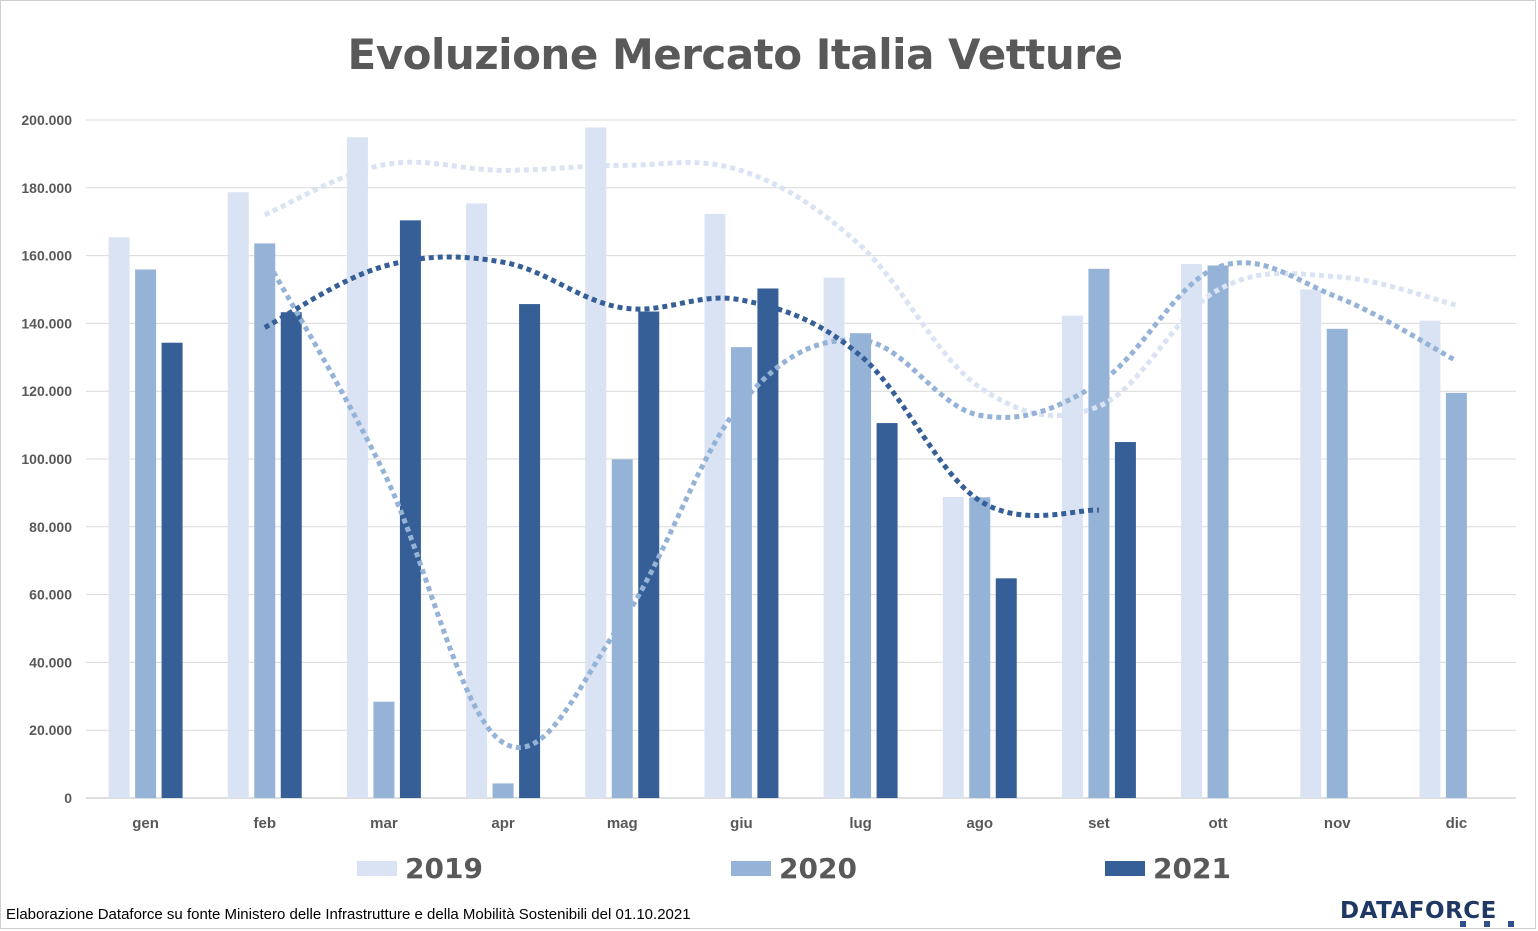 The image size is (1538, 931). I want to click on bar-2021-lug, so click(887, 610).